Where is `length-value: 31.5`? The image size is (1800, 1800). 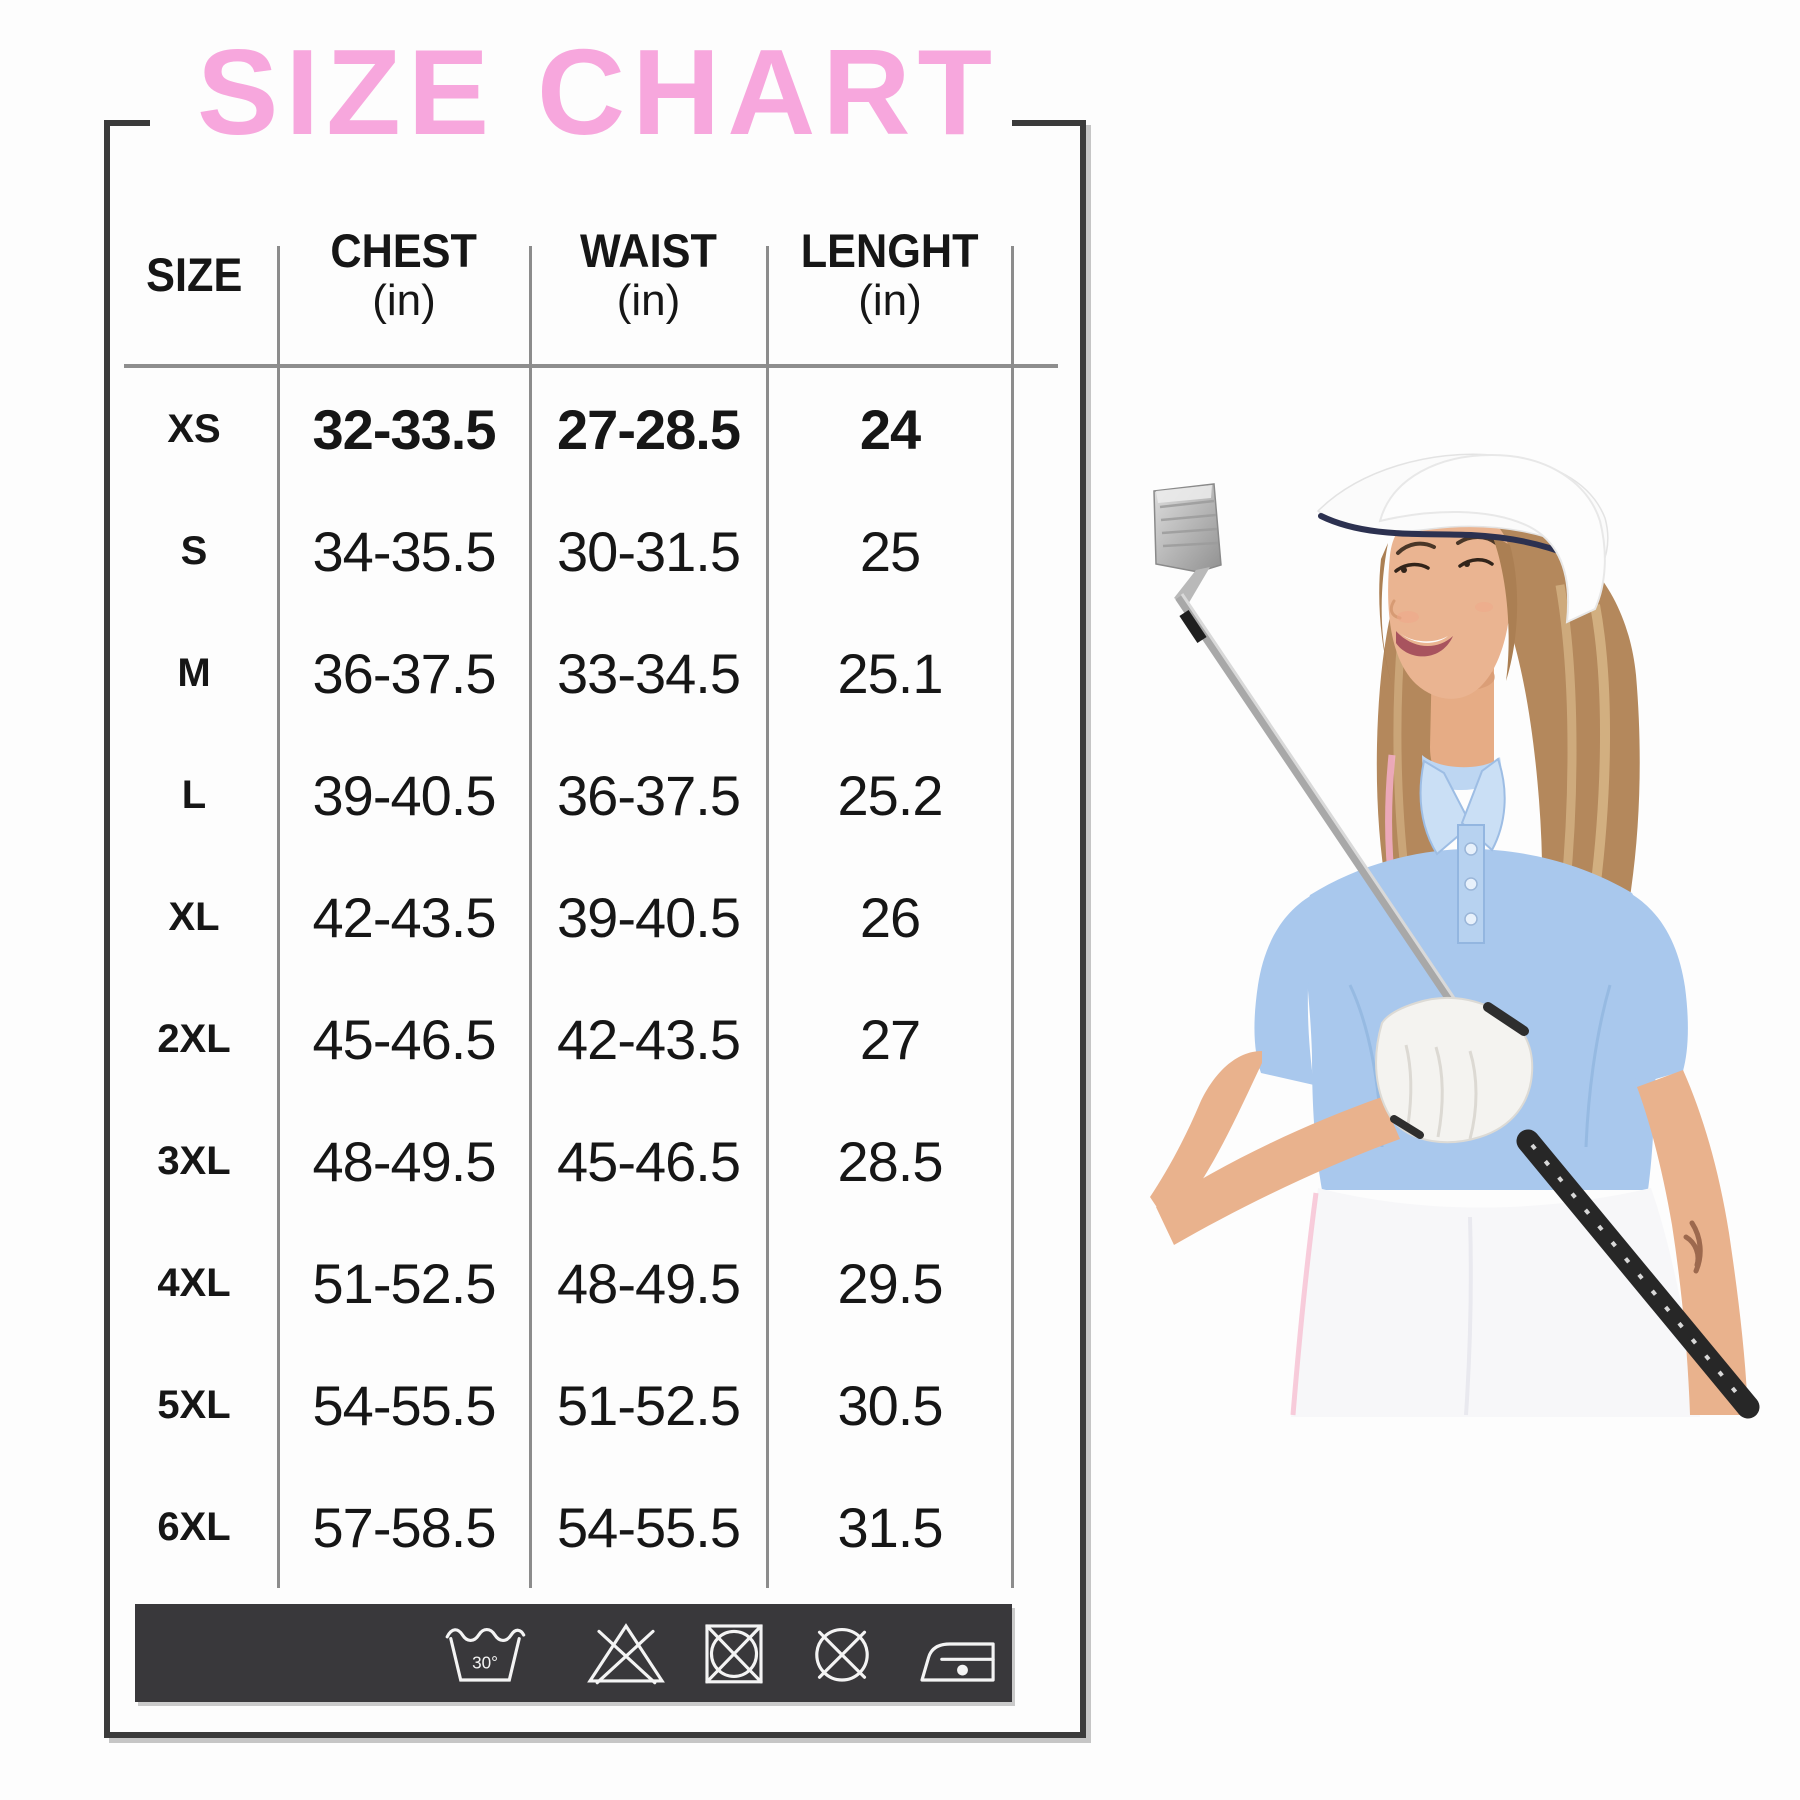
length-value: 31.5 is located at coordinates (890, 1527).